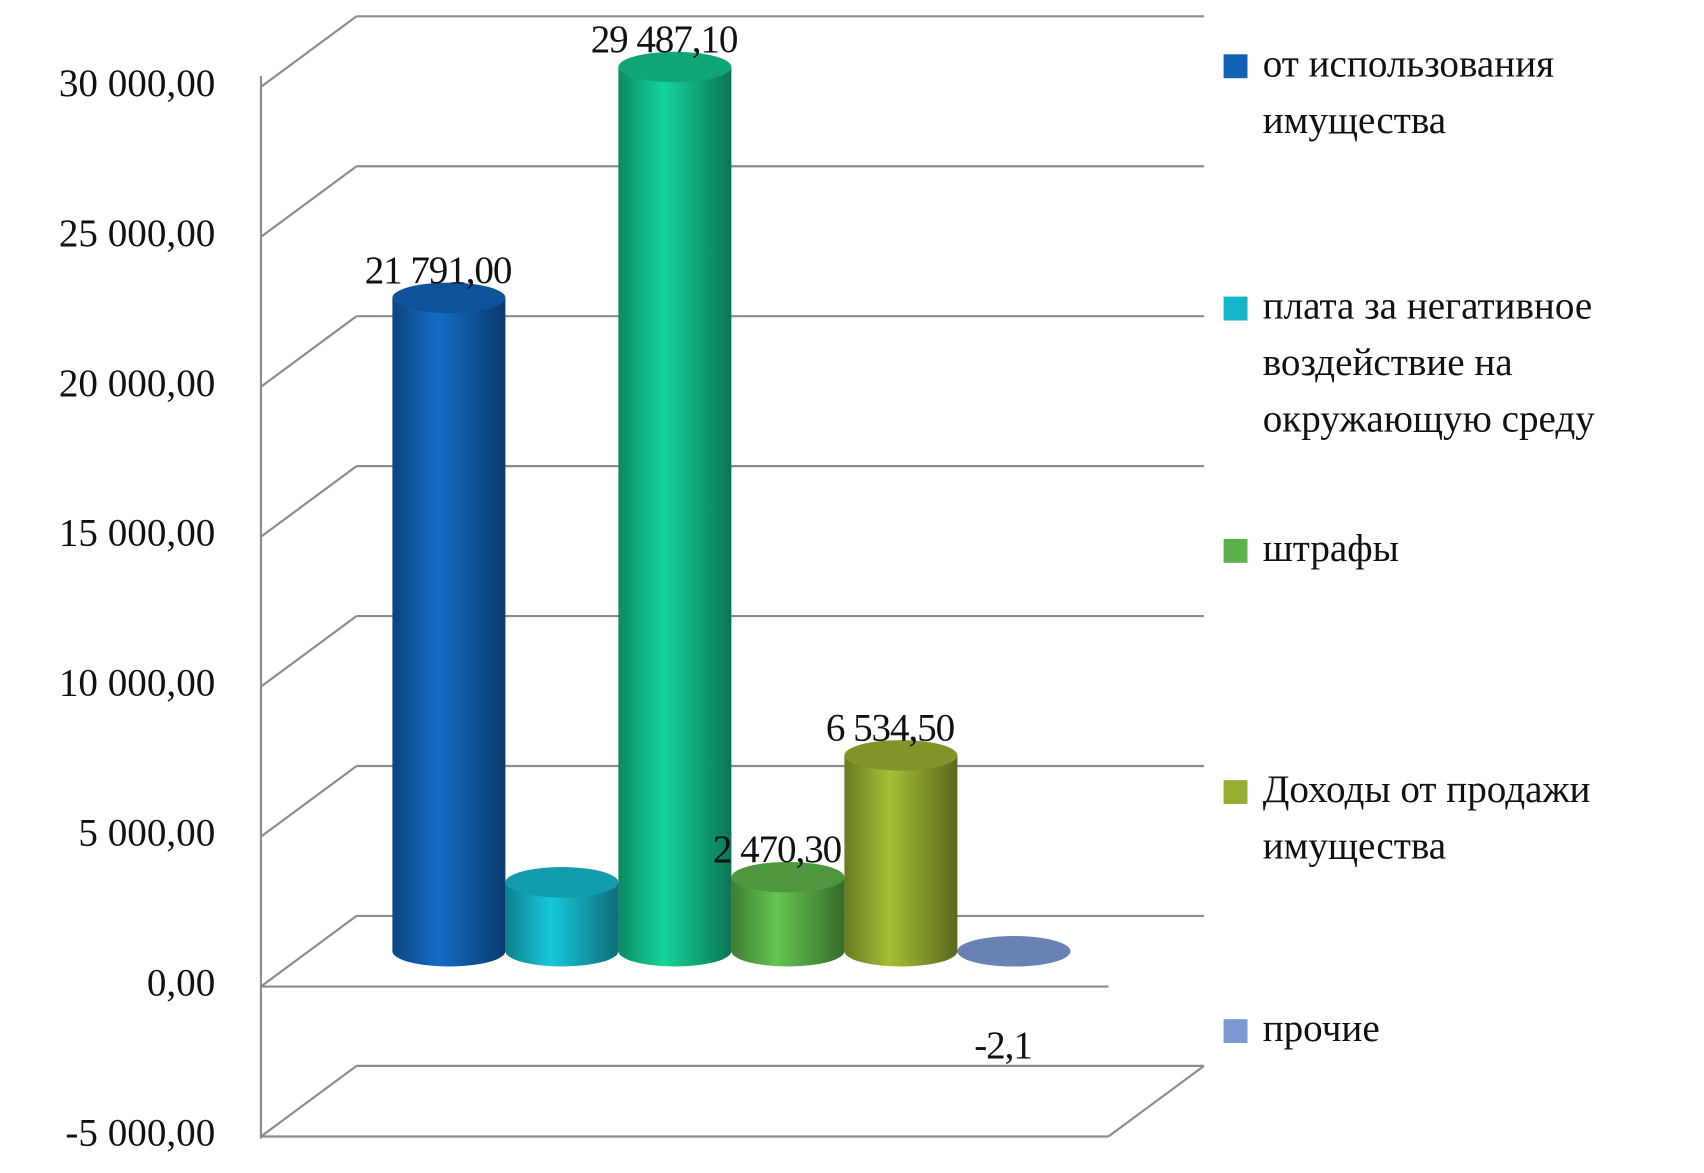  Describe the element at coordinates (1427, 817) in the screenshot. I see `legend-label: Доходы от продажи имущества` at that location.